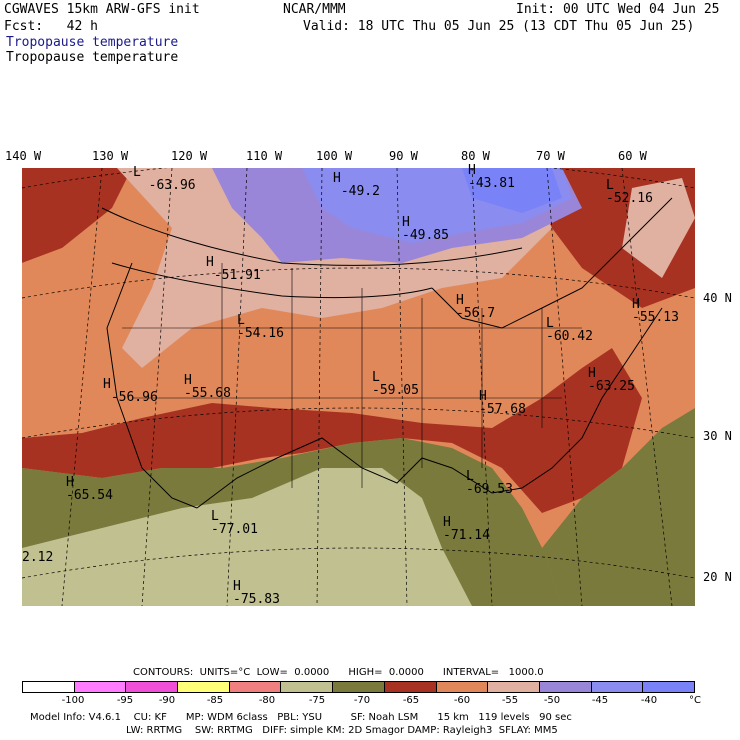  I want to click on colorbar-tick-label: -100, so click(73, 700).